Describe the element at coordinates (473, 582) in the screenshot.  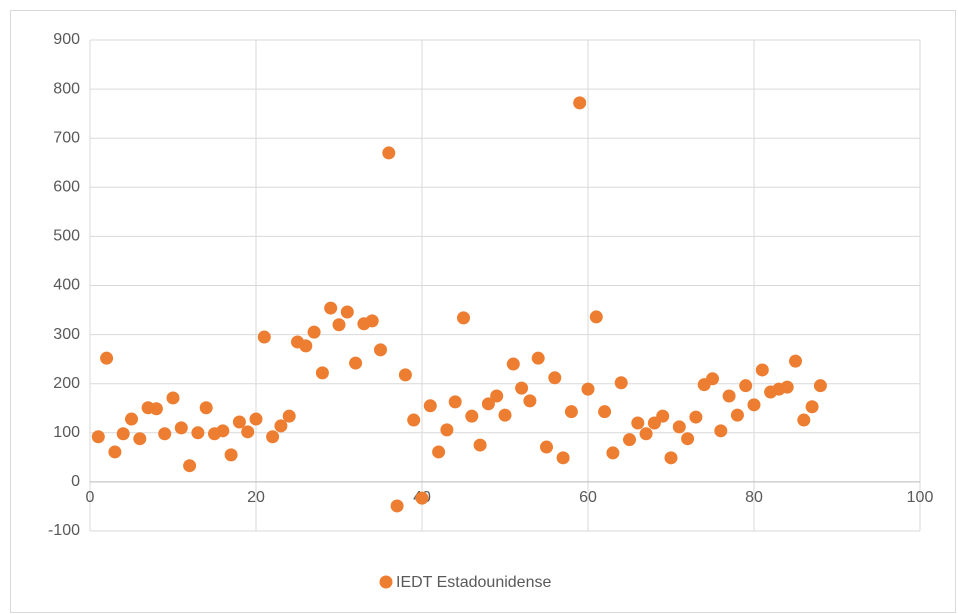
I see `legend-label: IEDT Estadounidense` at that location.